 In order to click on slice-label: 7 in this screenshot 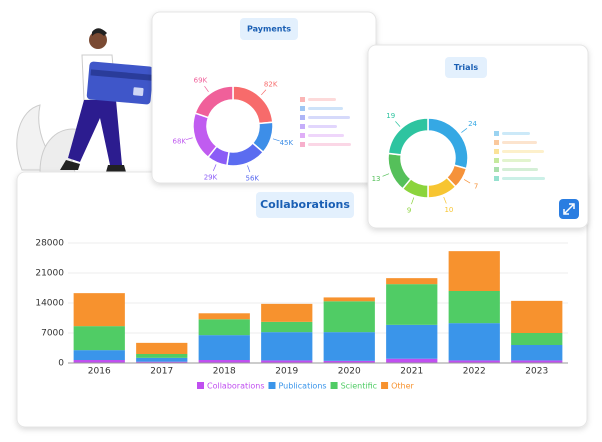, I will do `click(476, 187)`.